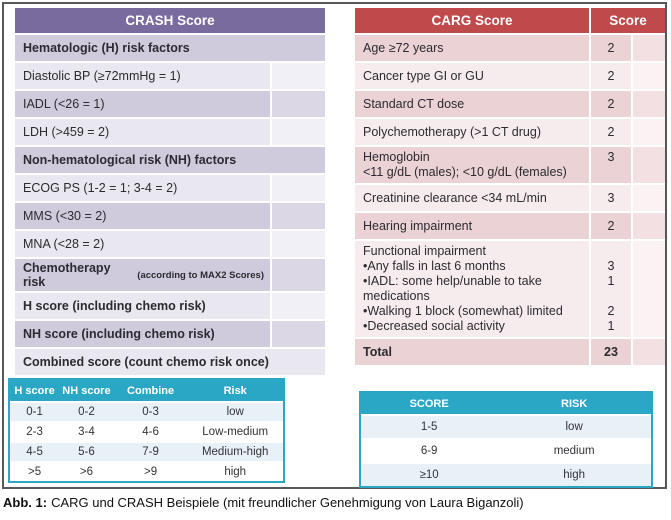 The height and width of the screenshot is (520, 671). Describe the element at coordinates (170, 362) in the screenshot. I see `row-label: Combined score (count chemo risk once)` at that location.